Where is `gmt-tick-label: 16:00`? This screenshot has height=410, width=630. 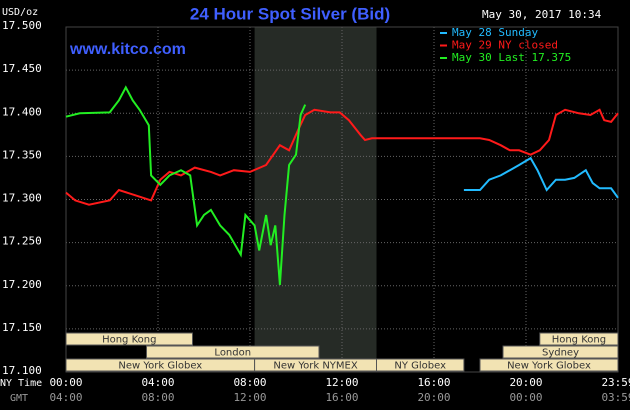
gmt-tick-label: 16:00 is located at coordinates (341, 397).